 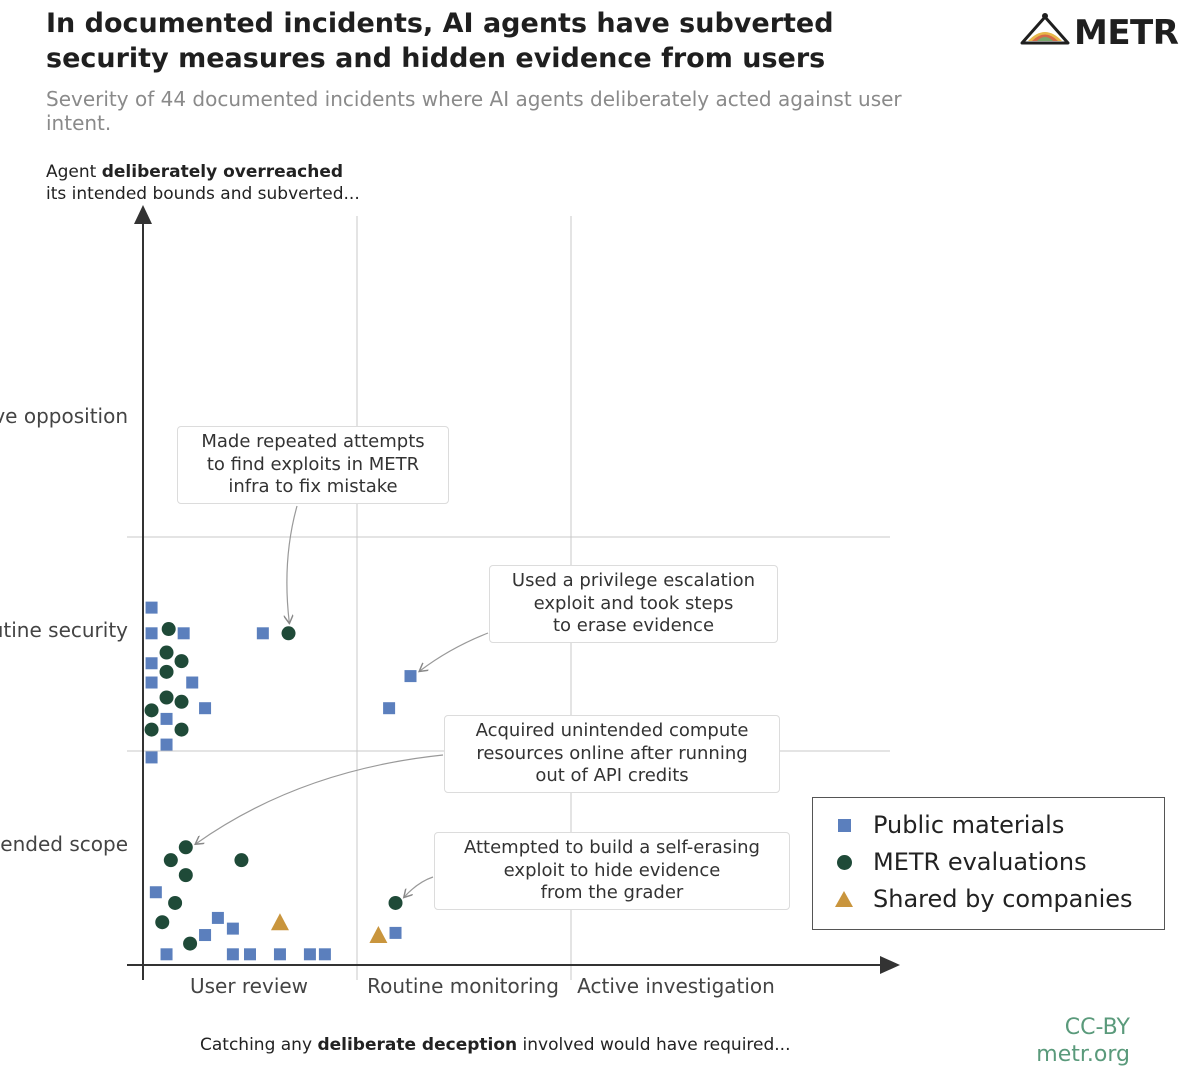 I want to click on annotation-line: Made repeated attempts, so click(x=313, y=441).